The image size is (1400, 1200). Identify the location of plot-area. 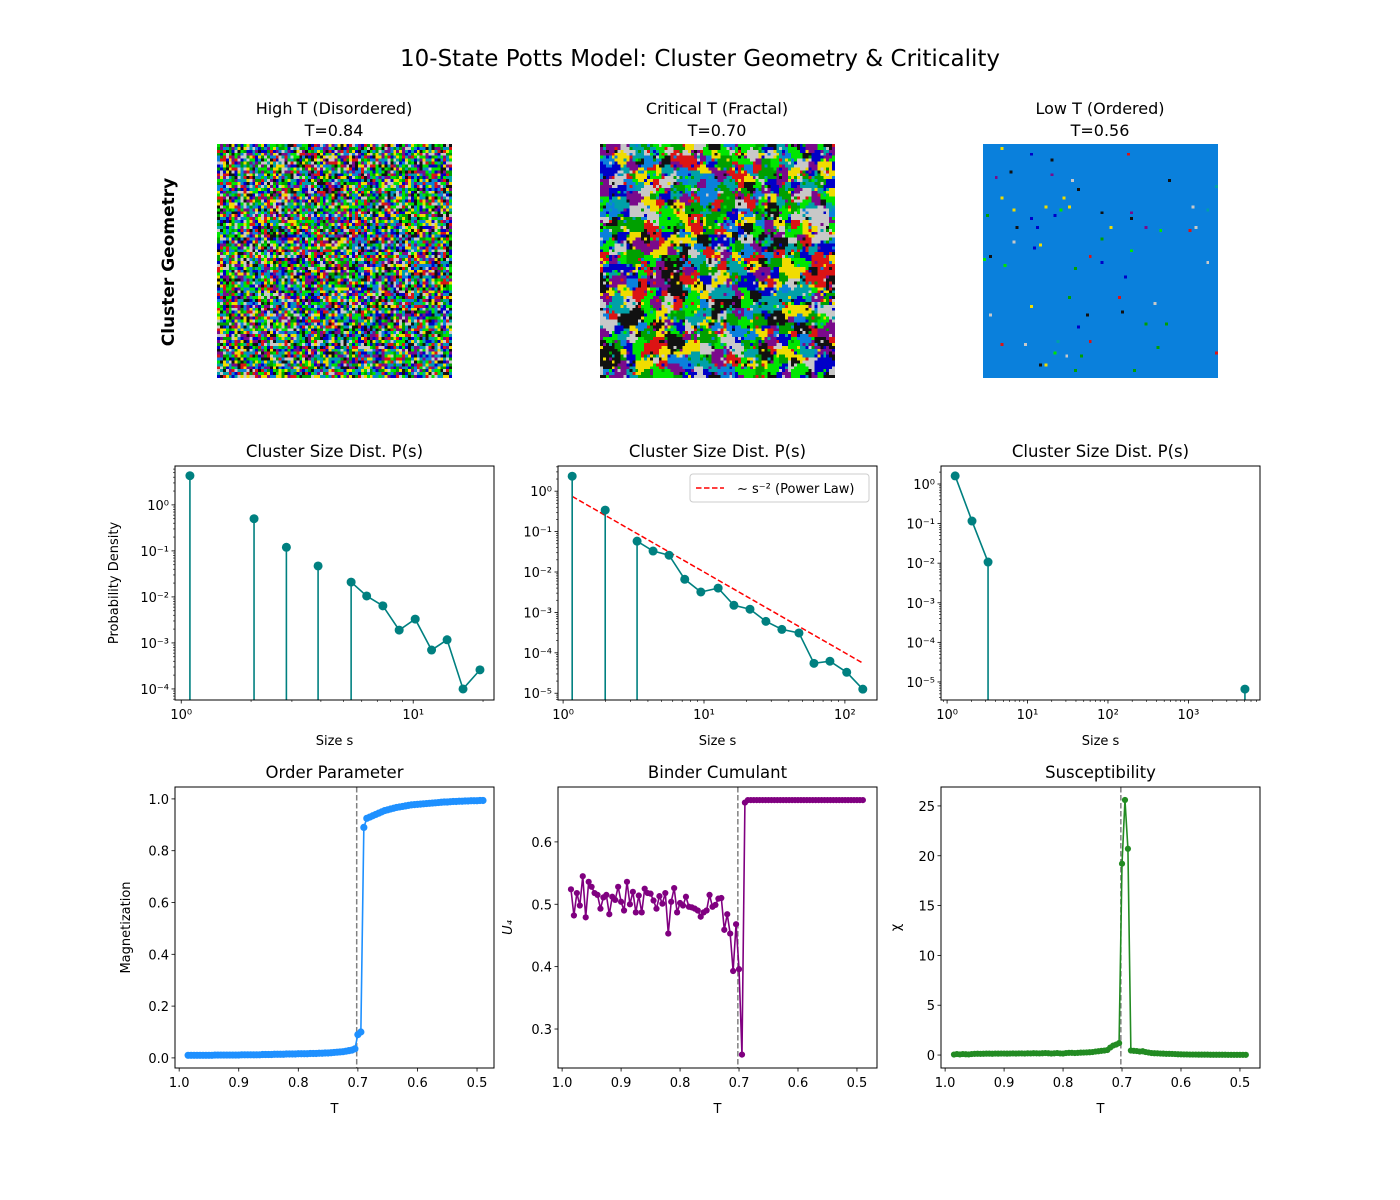
(334, 583).